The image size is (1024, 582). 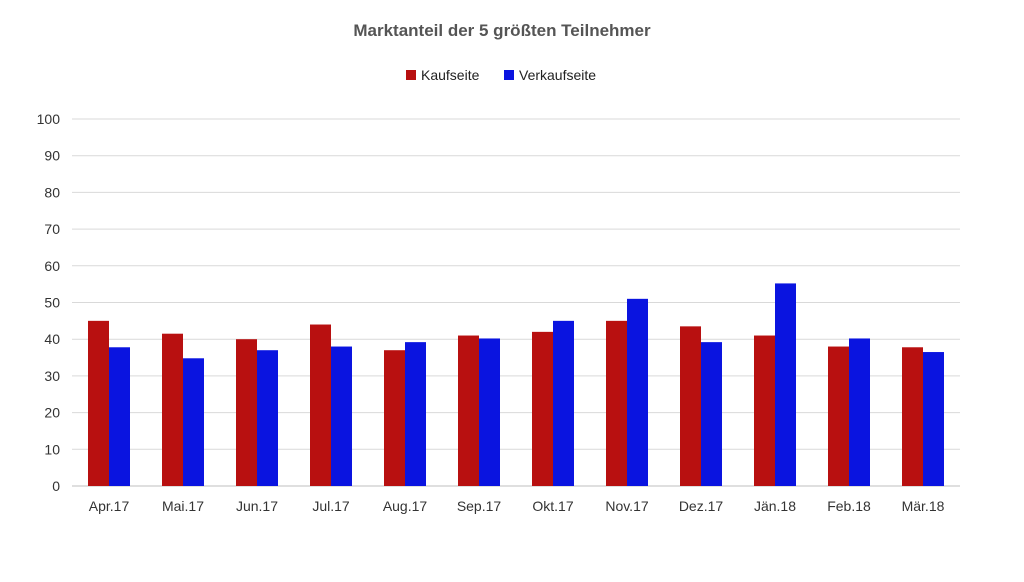 What do you see at coordinates (331, 506) in the screenshot?
I see `x-tick-label: Jul.17` at bounding box center [331, 506].